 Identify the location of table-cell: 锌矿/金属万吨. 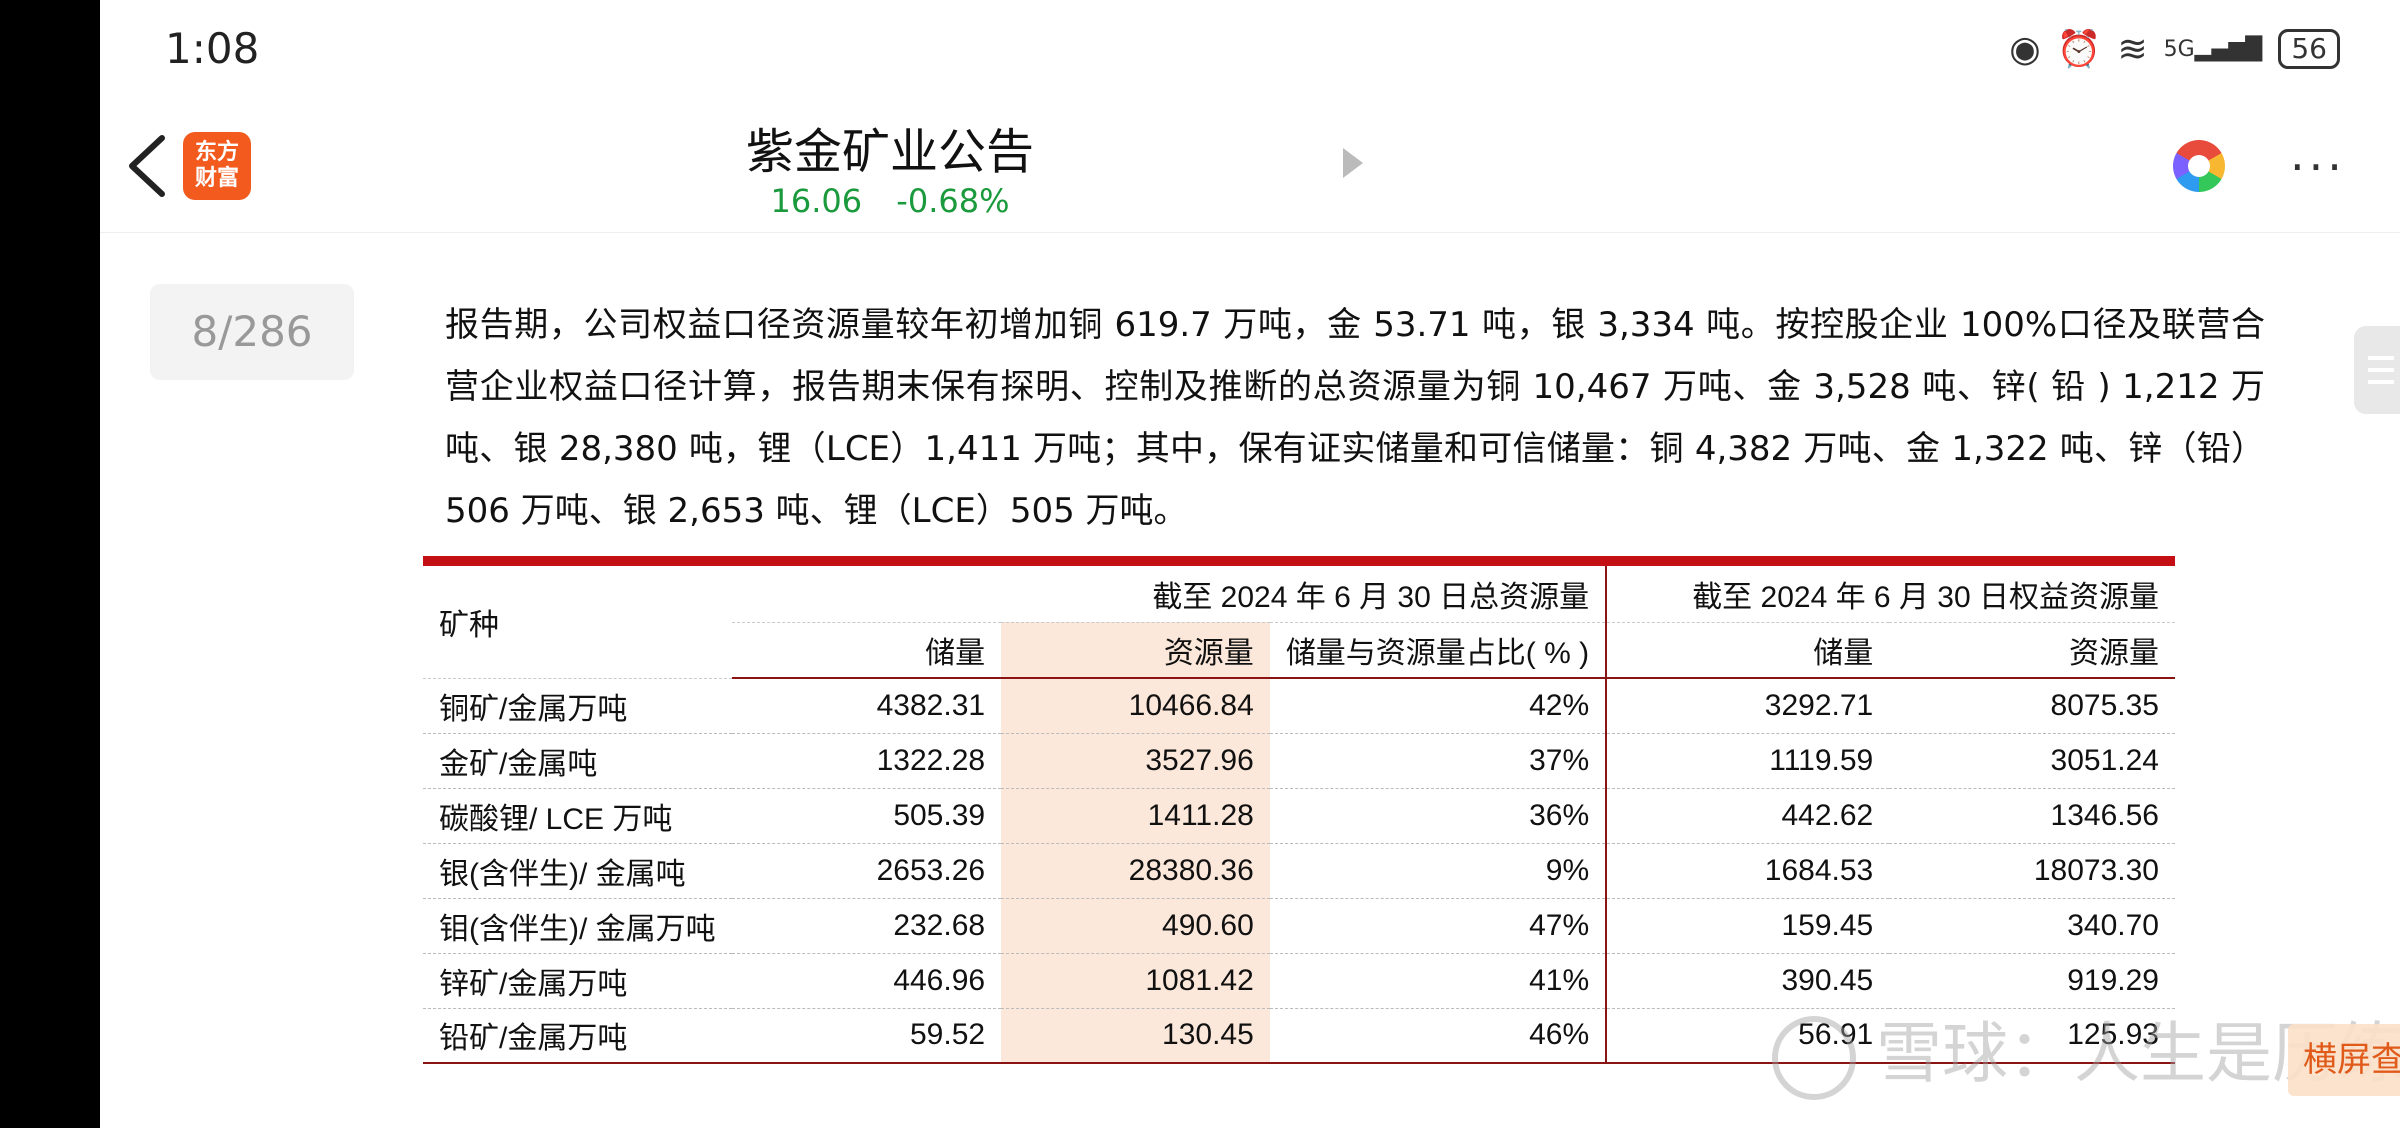
(577, 981).